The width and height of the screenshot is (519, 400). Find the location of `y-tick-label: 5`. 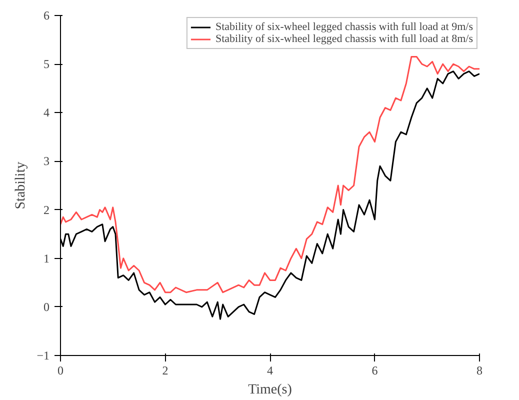

y-tick-label: 5 is located at coordinates (47, 64).